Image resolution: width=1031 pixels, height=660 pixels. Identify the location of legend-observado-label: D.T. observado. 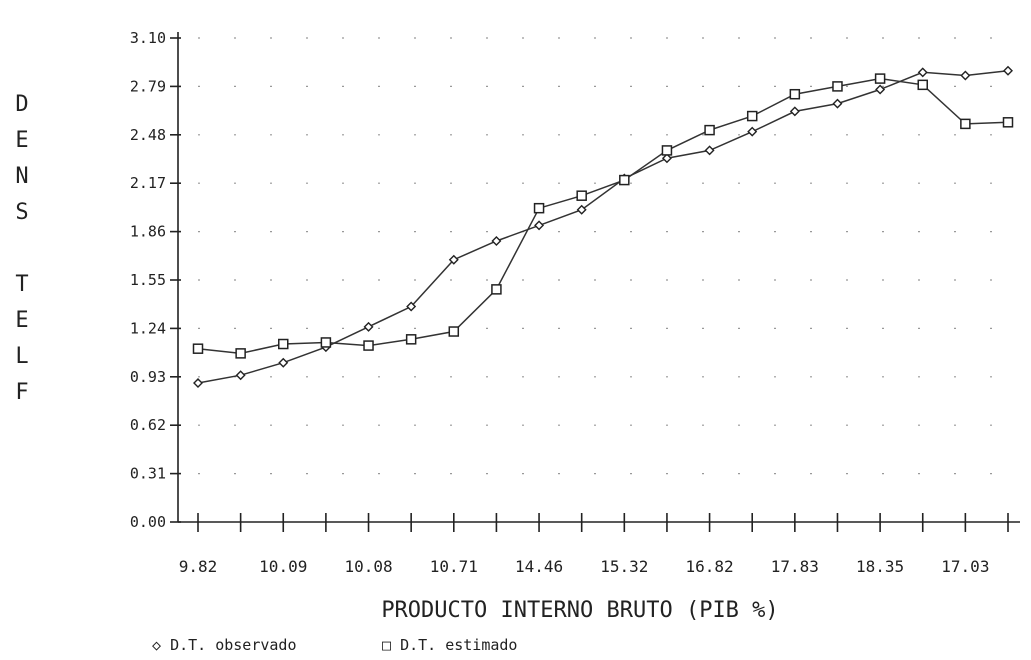
(233, 645).